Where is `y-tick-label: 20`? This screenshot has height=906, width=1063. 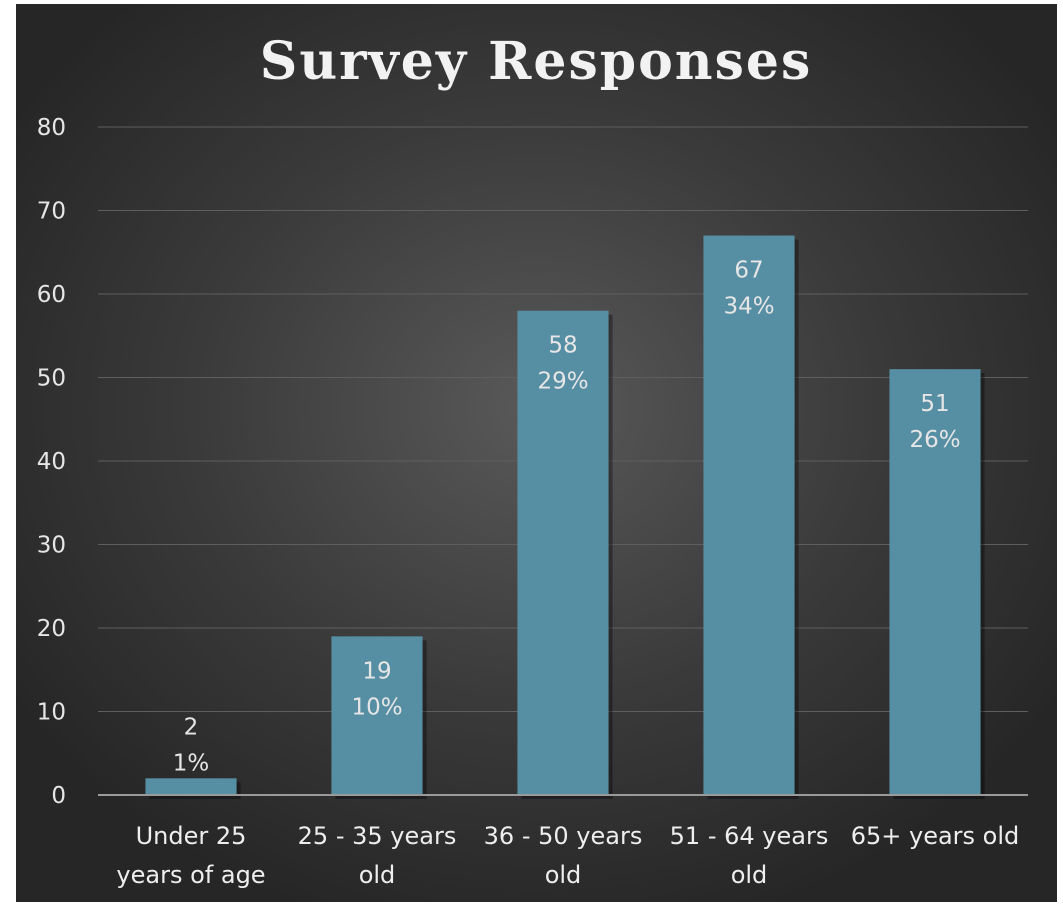 y-tick-label: 20 is located at coordinates (51, 629).